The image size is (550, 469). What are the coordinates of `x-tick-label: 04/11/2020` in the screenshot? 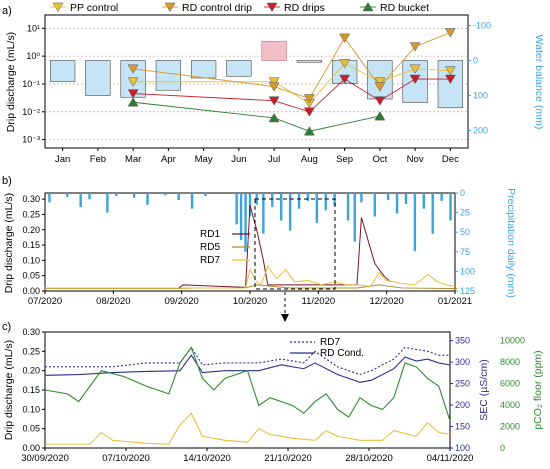 It's located at (450, 458).